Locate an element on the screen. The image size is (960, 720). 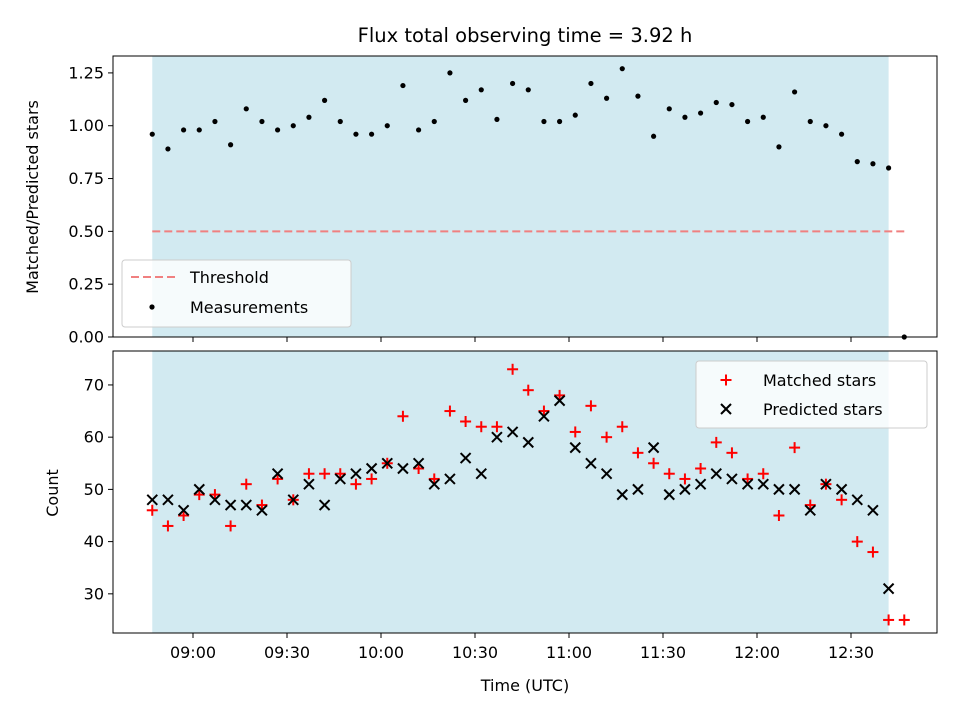
legend-matched-label: Matched stars is located at coordinates (819, 380).